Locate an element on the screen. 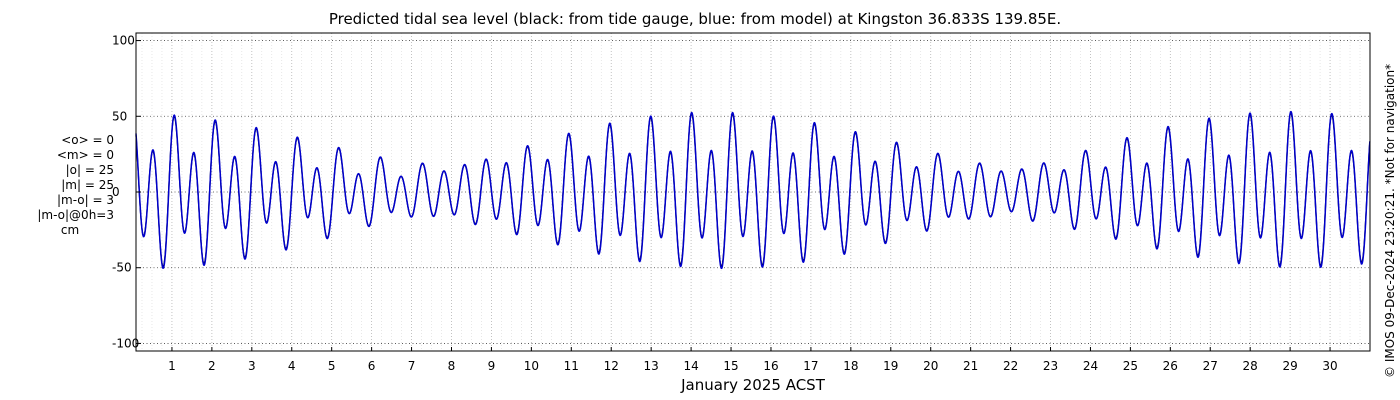 The height and width of the screenshot is (400, 1400). stat-mean-model: <m> = 0 is located at coordinates (85, 155).